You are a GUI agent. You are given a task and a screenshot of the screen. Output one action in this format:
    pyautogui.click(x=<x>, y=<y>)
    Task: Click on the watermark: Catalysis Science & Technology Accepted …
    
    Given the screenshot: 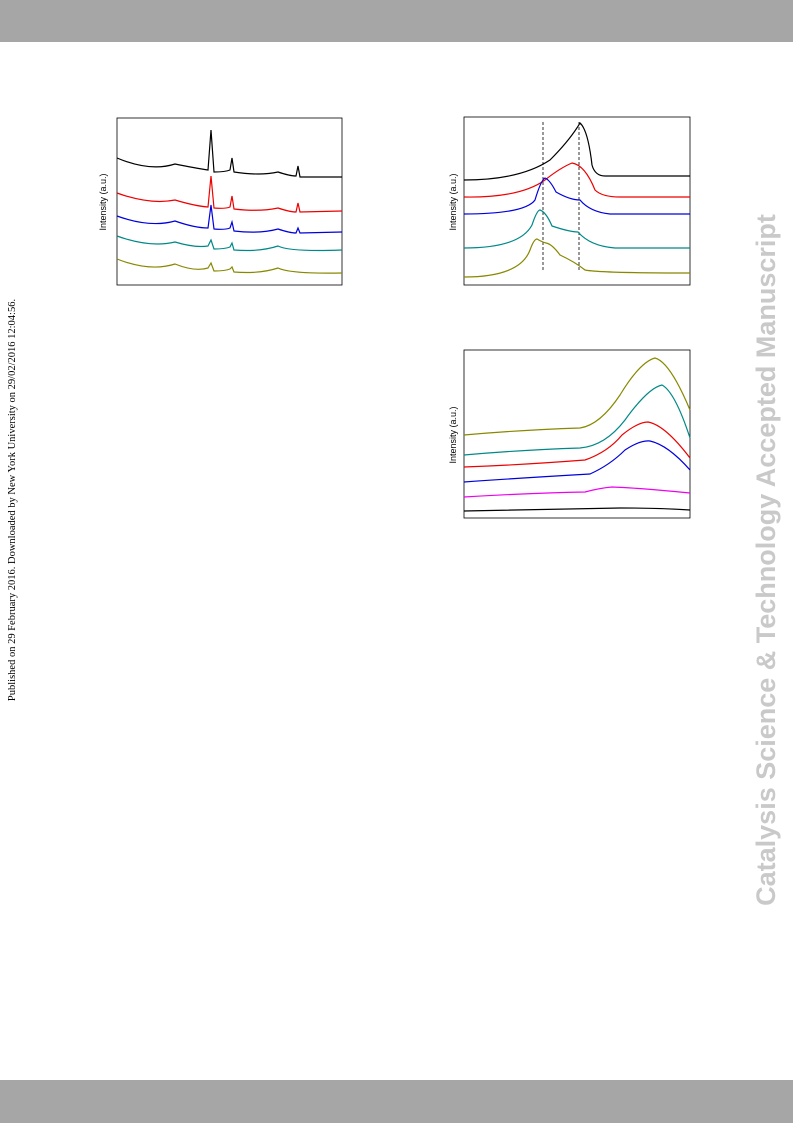 What is the action you would take?
    pyautogui.click(x=766, y=560)
    